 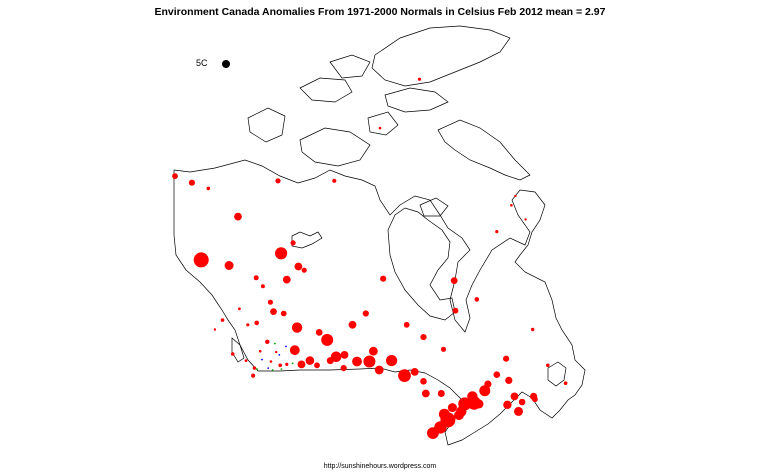 What do you see at coordinates (484, 150) in the screenshot?
I see `baffin-island-outline` at bounding box center [484, 150].